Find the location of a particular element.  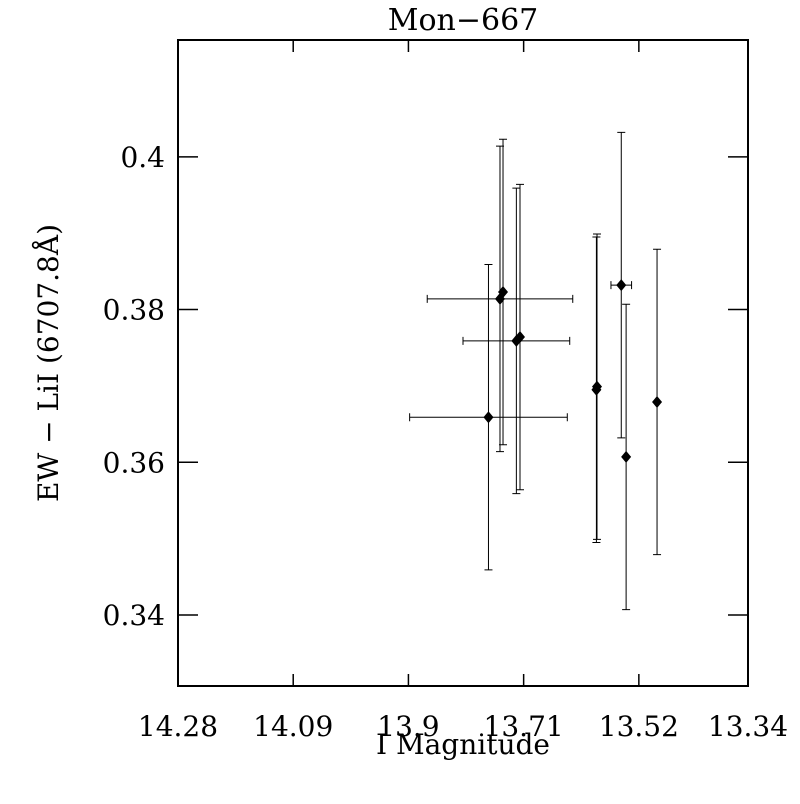

y-tick-label: 0.34 is located at coordinates (134, 615).